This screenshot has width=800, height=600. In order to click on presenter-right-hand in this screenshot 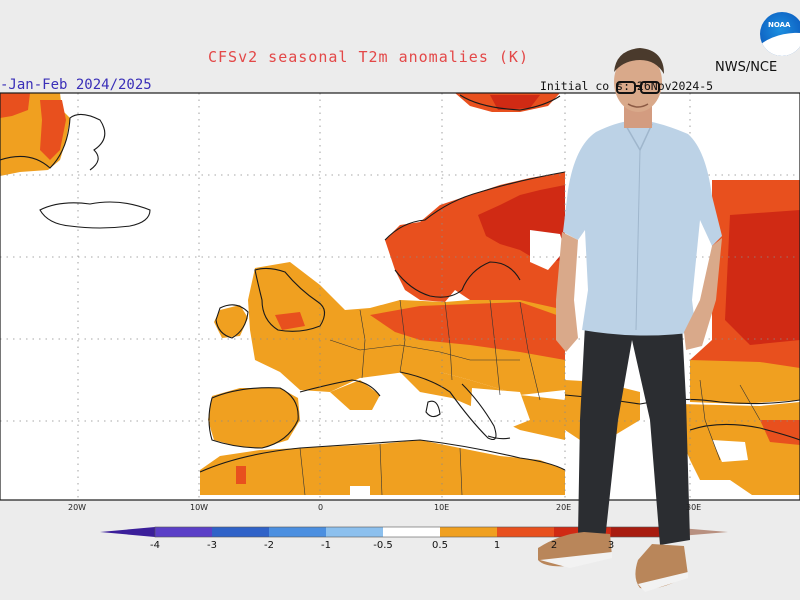, I will do `click(703, 294)`.